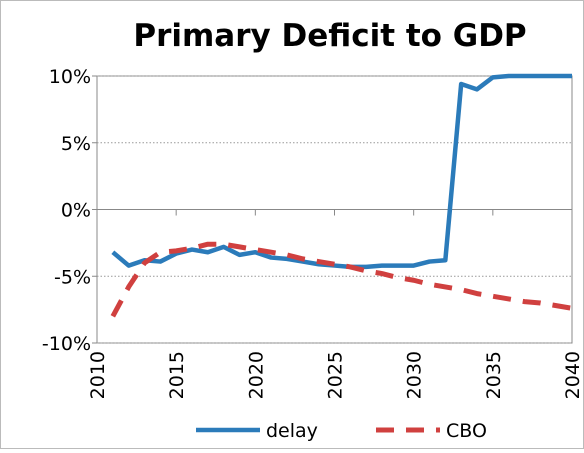 The height and width of the screenshot is (453, 584). I want to click on x-tick-label: 2010, so click(98, 375).